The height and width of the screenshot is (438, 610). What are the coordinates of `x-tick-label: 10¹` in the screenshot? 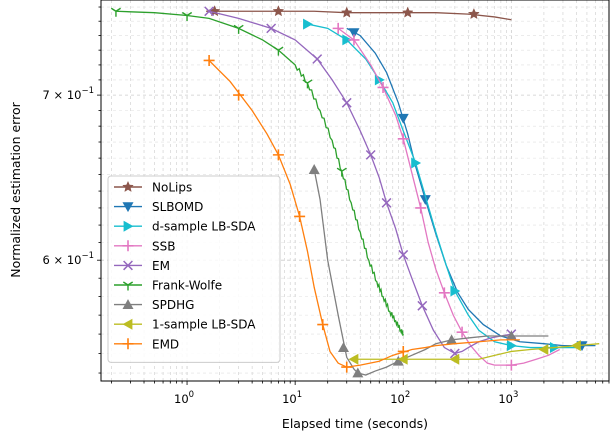 It's located at (292, 398).